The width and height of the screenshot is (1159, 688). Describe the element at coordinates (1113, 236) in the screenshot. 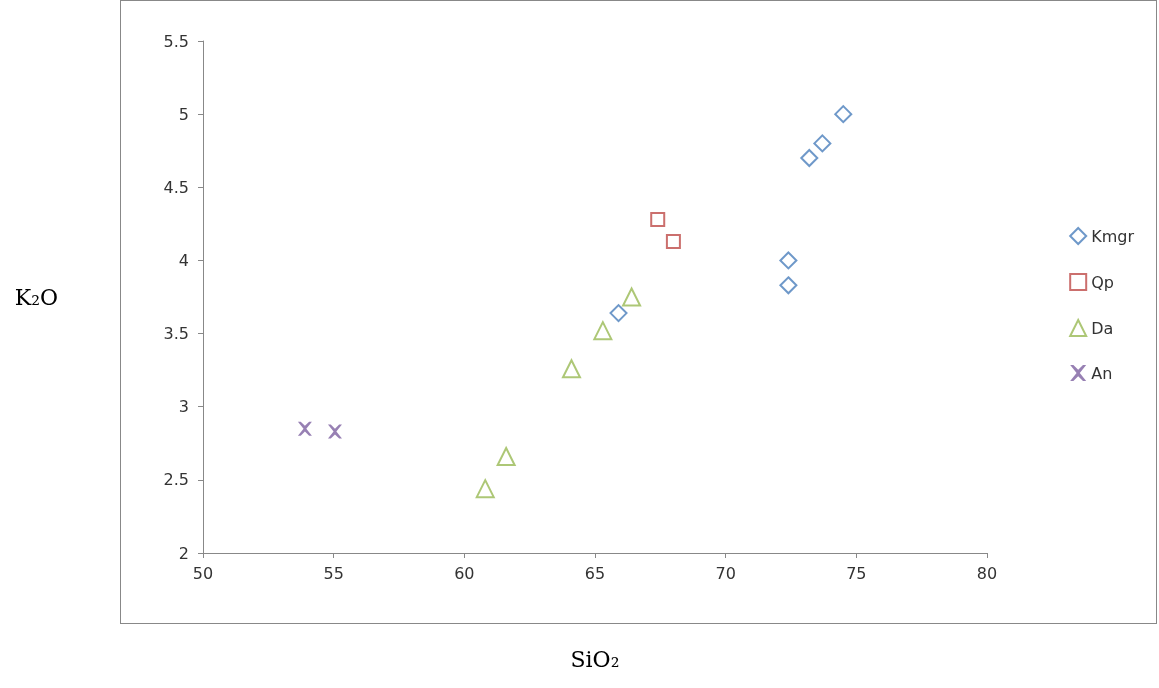

I see `legend-label: Kmgr` at that location.